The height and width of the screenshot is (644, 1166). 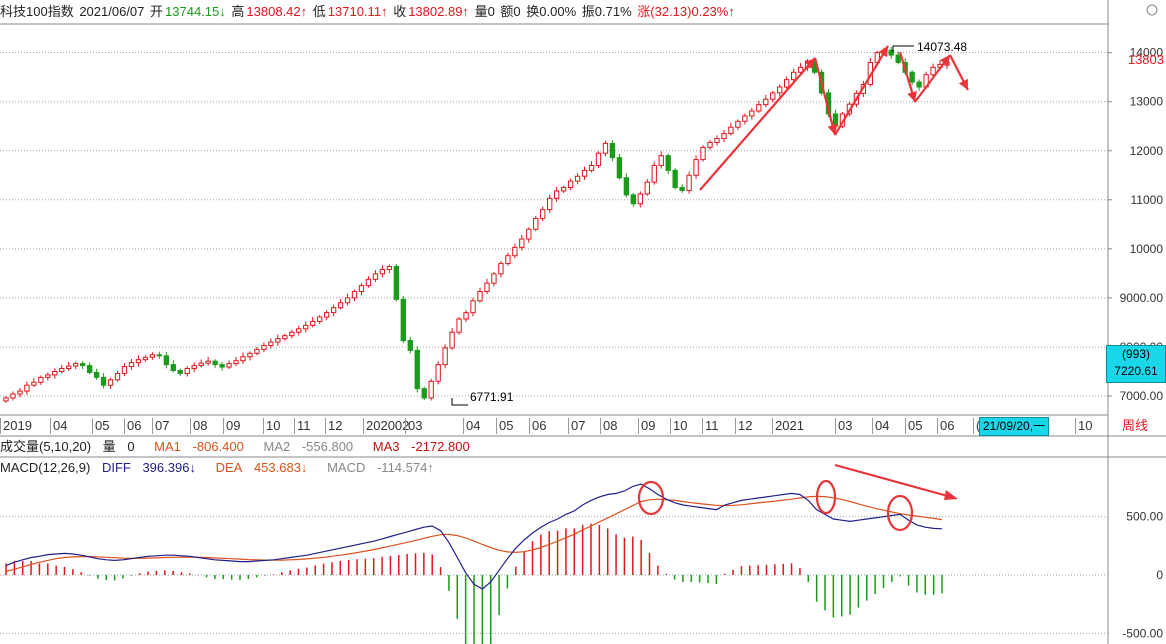 What do you see at coordinates (415, 425) in the screenshot?
I see `date-tick-label: 03` at bounding box center [415, 425].